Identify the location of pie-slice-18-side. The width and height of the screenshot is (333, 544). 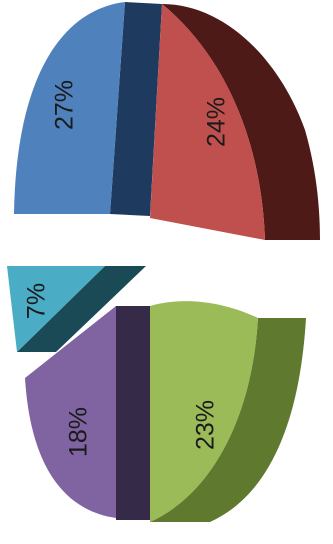
(133, 413).